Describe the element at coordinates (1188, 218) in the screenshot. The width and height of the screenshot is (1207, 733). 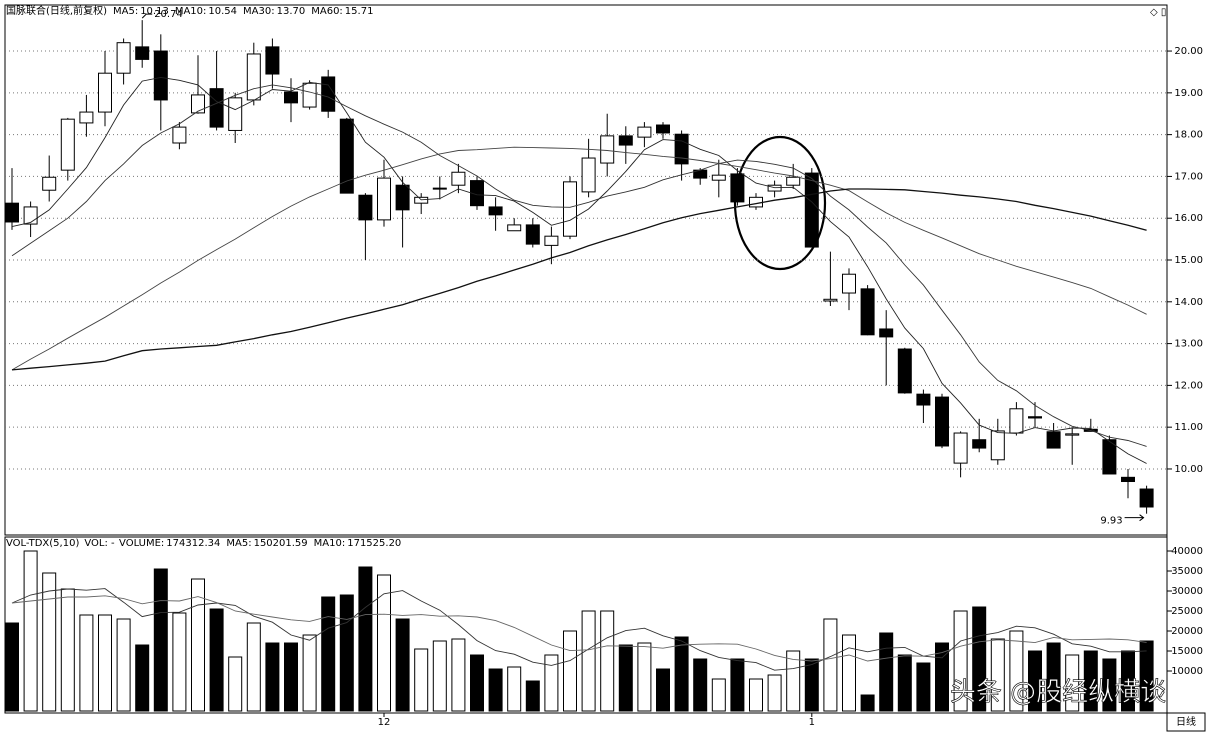
I see `y-tick-label: 16.00` at that location.